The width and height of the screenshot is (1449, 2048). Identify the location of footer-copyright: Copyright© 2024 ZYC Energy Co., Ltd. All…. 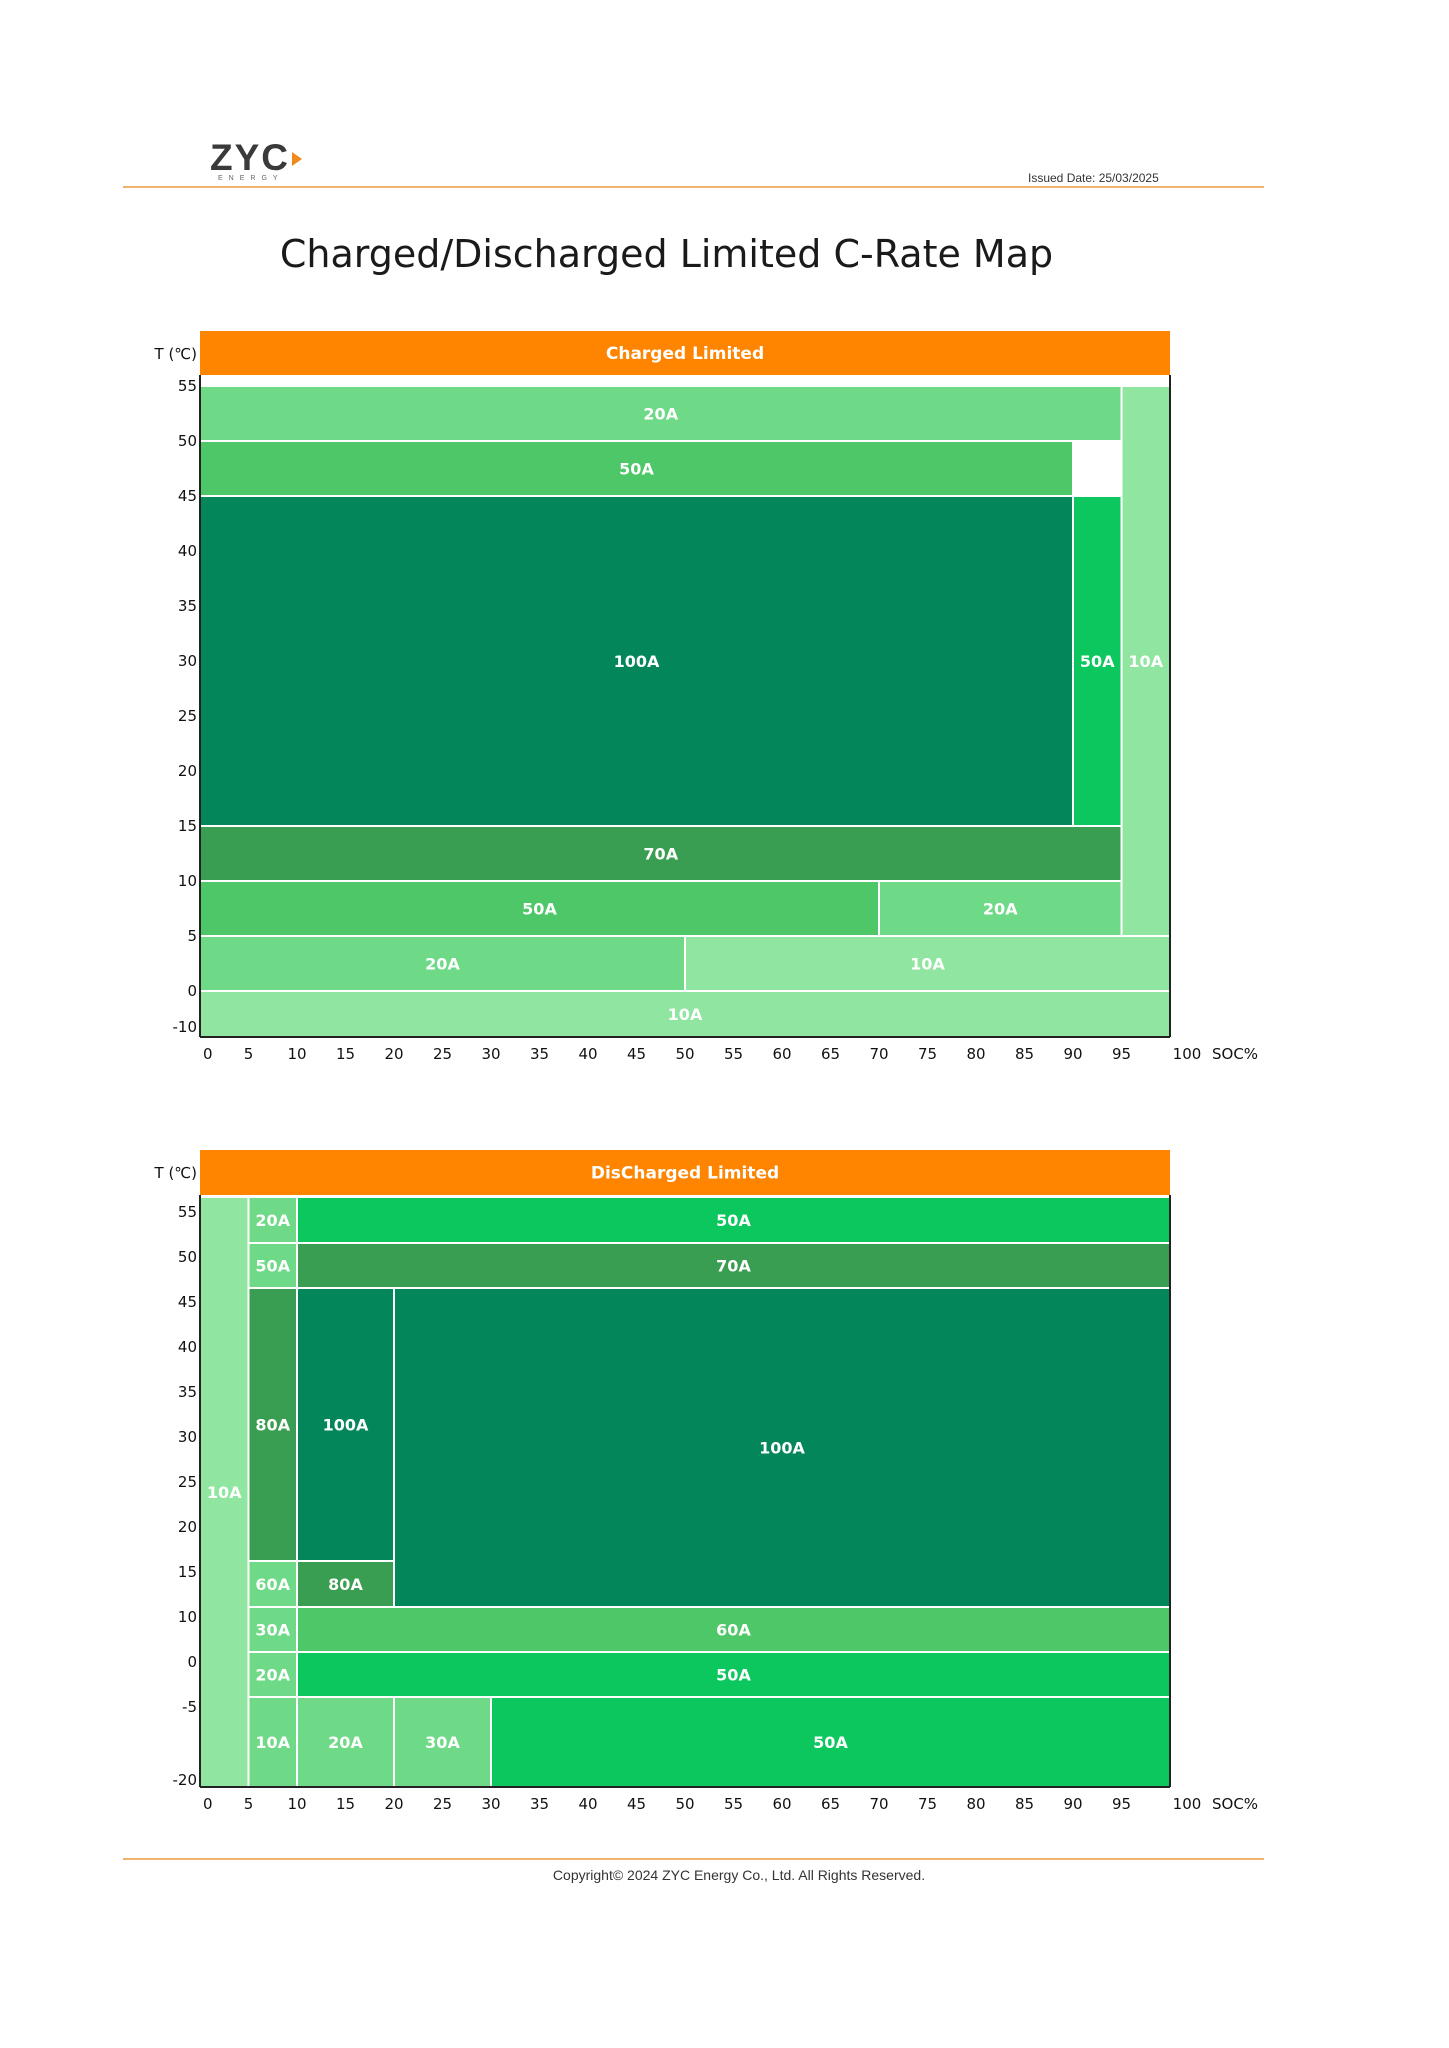
(739, 1875).